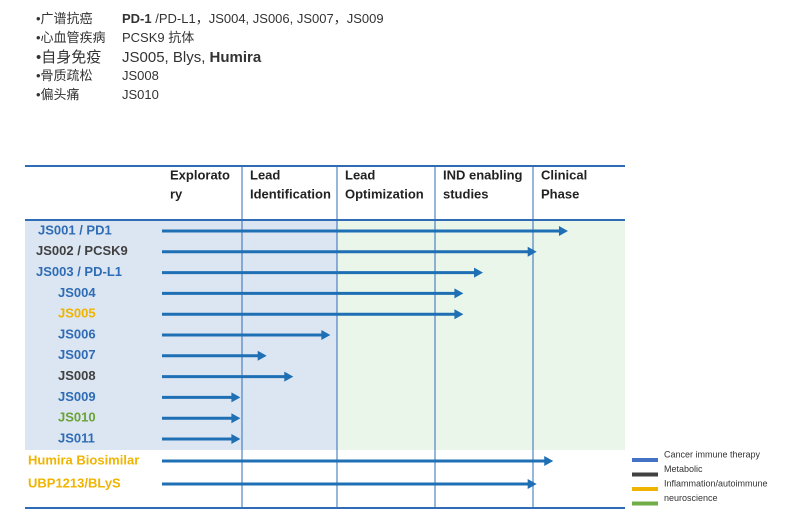 The width and height of the screenshot is (800, 530). Describe the element at coordinates (77, 313) in the screenshot. I see `row-label: JS005` at that location.